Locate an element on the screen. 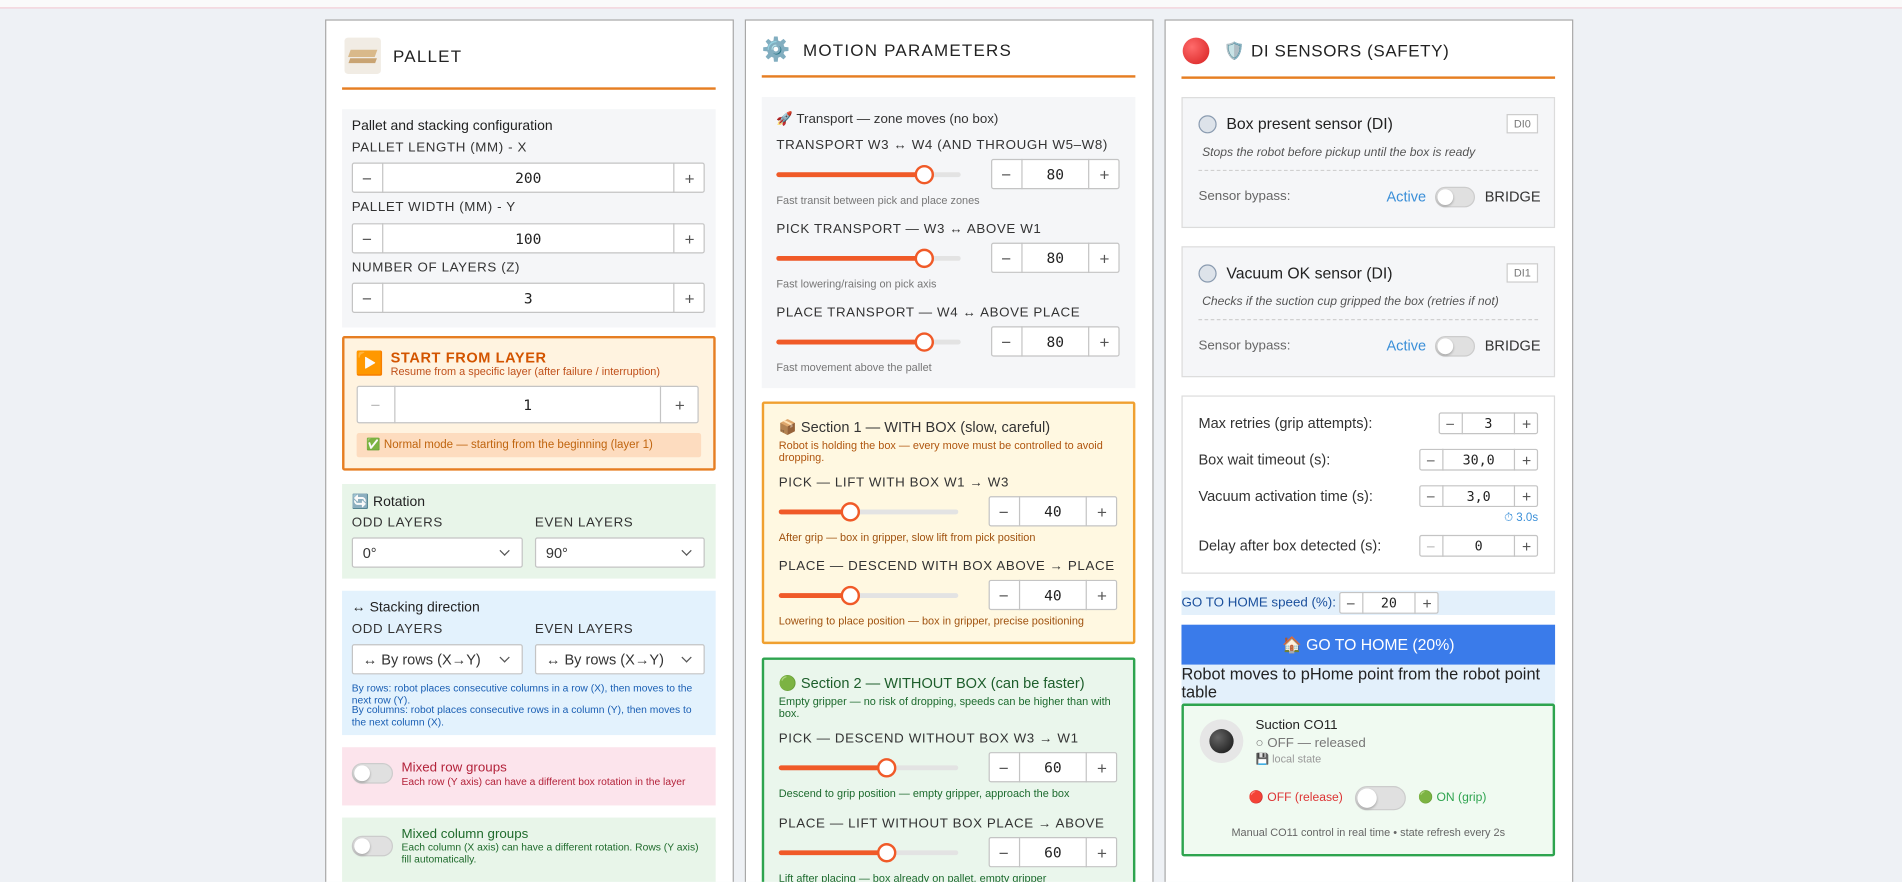  sensor-card is located at coordinates (1368, 163).